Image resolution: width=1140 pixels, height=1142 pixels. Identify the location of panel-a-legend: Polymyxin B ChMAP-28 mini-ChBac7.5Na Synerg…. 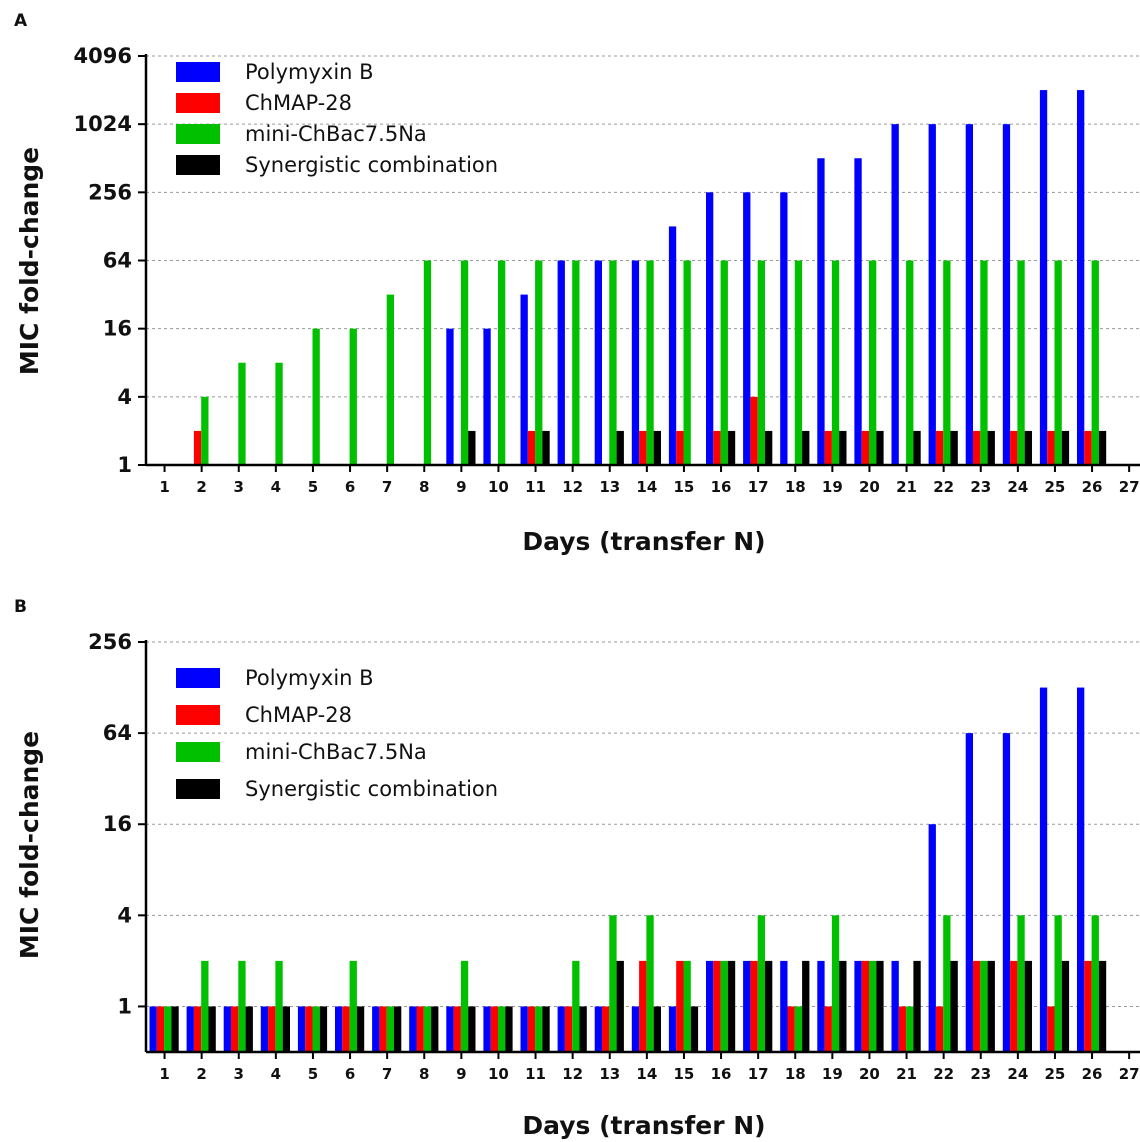
(337, 118).